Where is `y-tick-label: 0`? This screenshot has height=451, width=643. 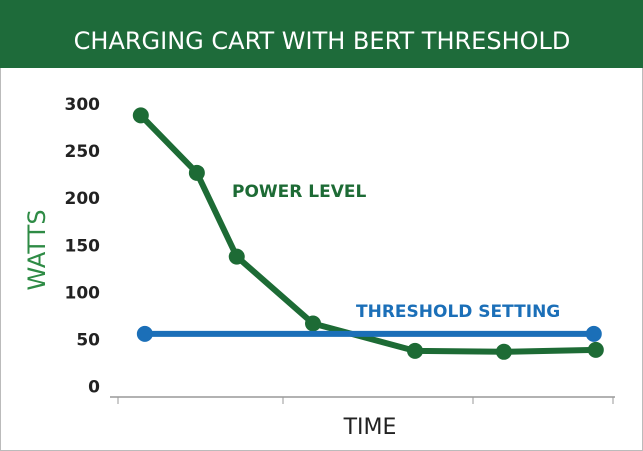
y-tick-label: 0 is located at coordinates (94, 388).